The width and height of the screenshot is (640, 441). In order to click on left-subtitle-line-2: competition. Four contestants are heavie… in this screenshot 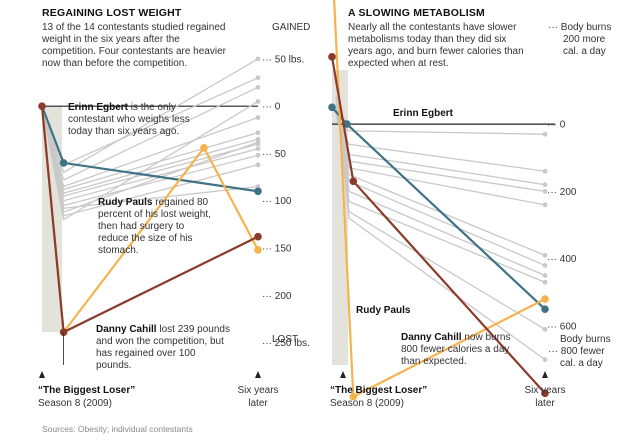, I will do `click(134, 51)`.